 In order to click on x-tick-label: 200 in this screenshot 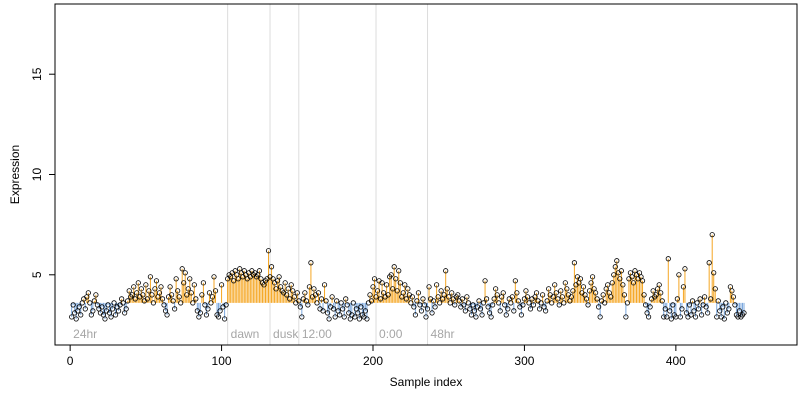, I will do `click(373, 361)`.